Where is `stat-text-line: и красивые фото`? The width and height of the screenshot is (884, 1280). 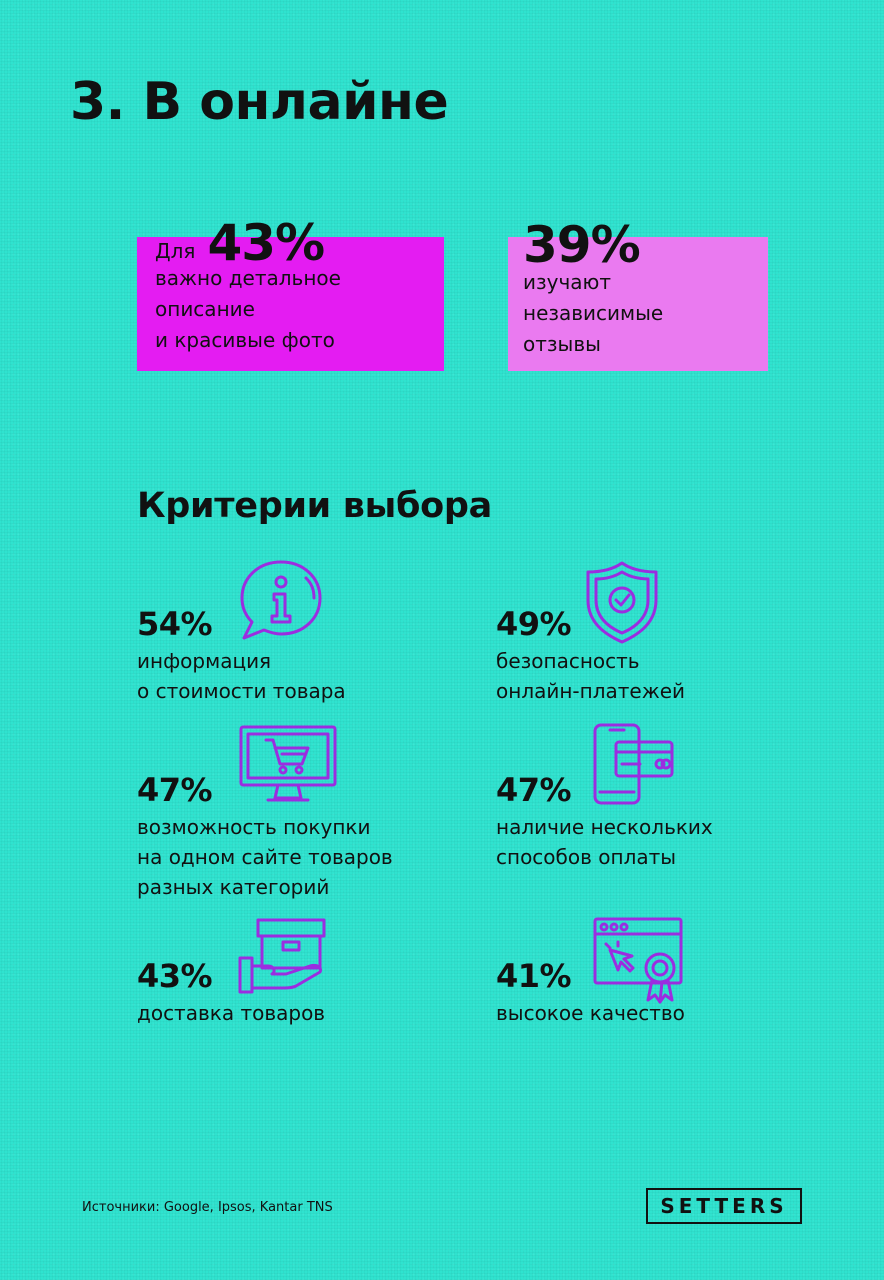 stat-text-line: и красивые фото is located at coordinates (245, 340).